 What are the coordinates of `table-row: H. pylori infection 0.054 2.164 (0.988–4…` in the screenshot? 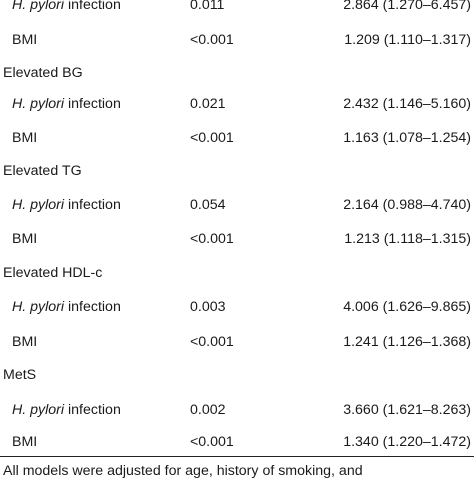 It's located at (237, 205).